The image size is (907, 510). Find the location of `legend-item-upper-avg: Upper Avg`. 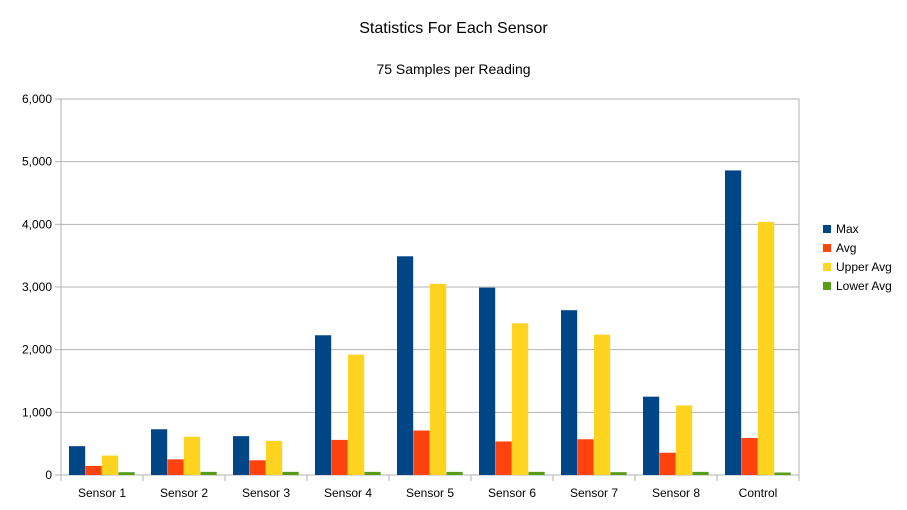

legend-item-upper-avg: Upper Avg is located at coordinates (857, 266).